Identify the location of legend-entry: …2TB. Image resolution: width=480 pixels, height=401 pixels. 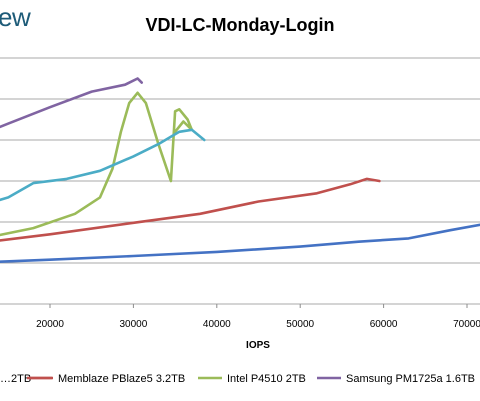
(15, 379).